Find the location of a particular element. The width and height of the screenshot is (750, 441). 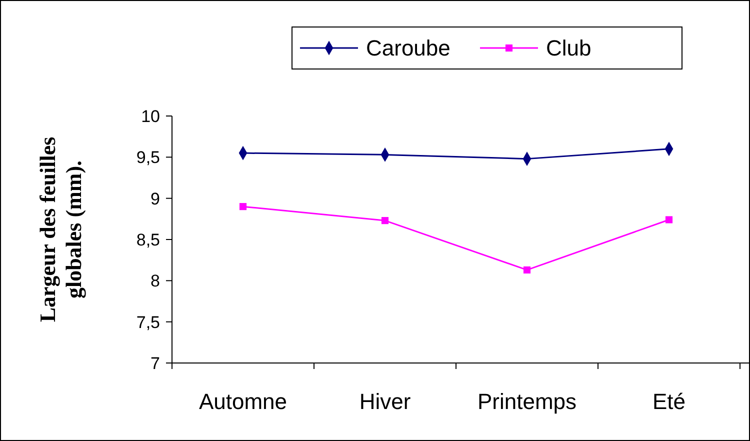

x-tick-label: Hiver is located at coordinates (385, 401).